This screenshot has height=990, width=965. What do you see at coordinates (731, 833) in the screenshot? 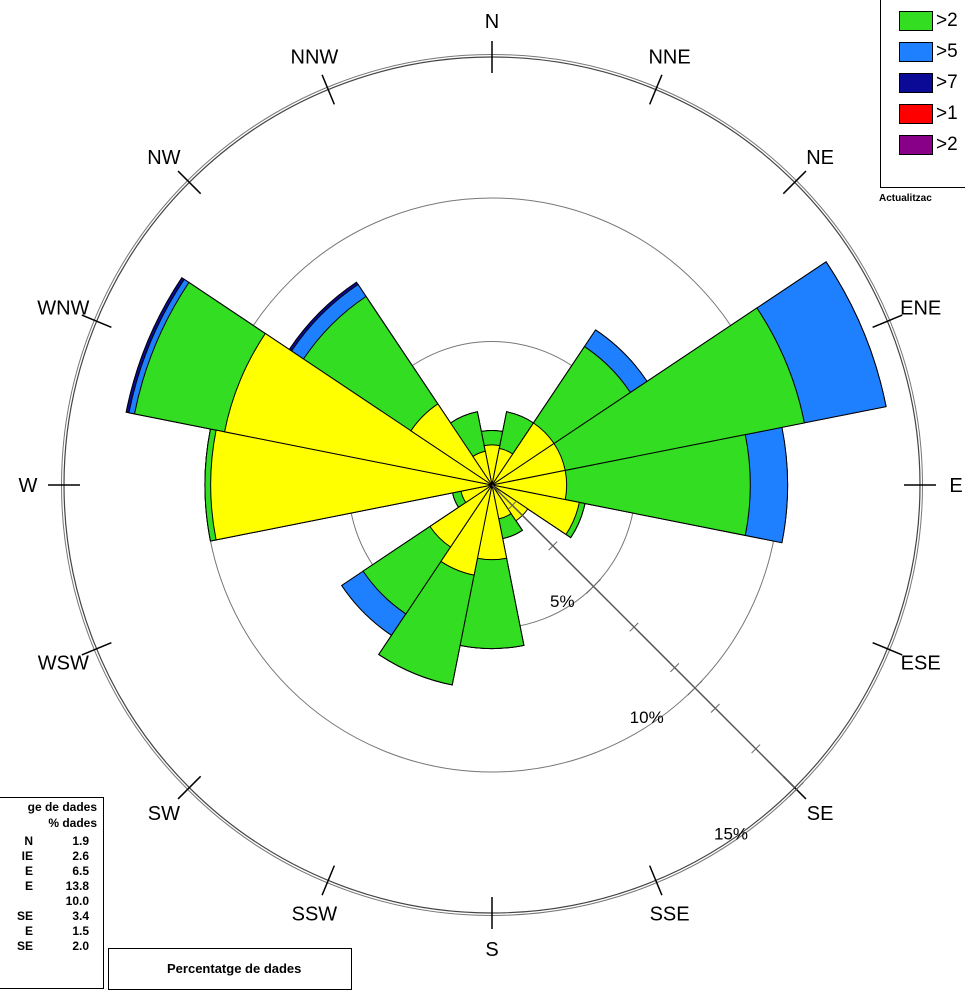
I see `percent-label: 15%` at bounding box center [731, 833].